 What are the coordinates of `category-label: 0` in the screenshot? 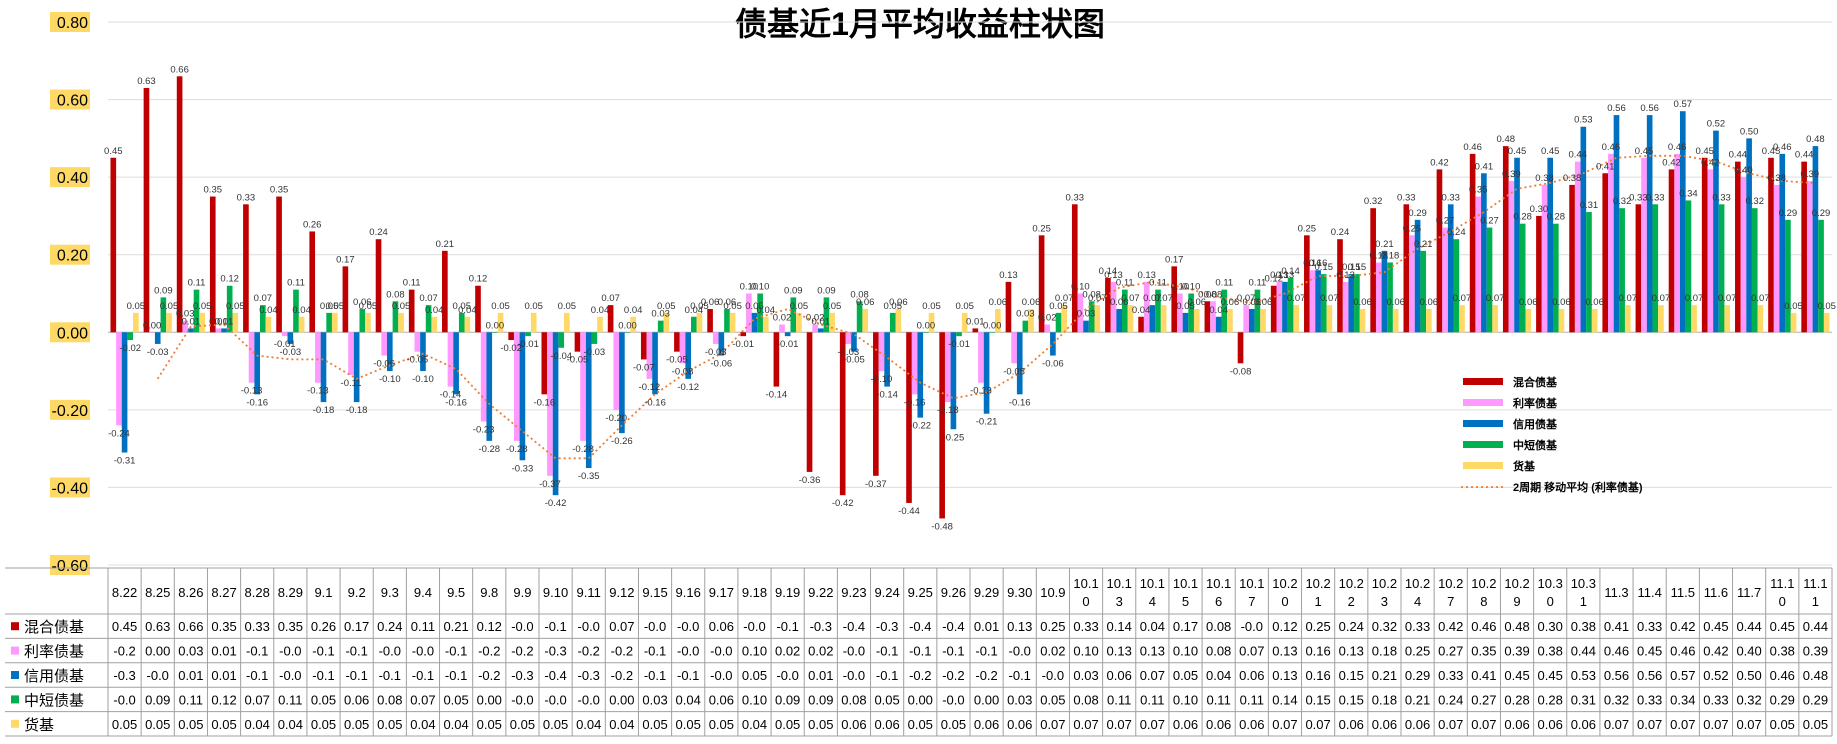 It's located at (1284, 601).